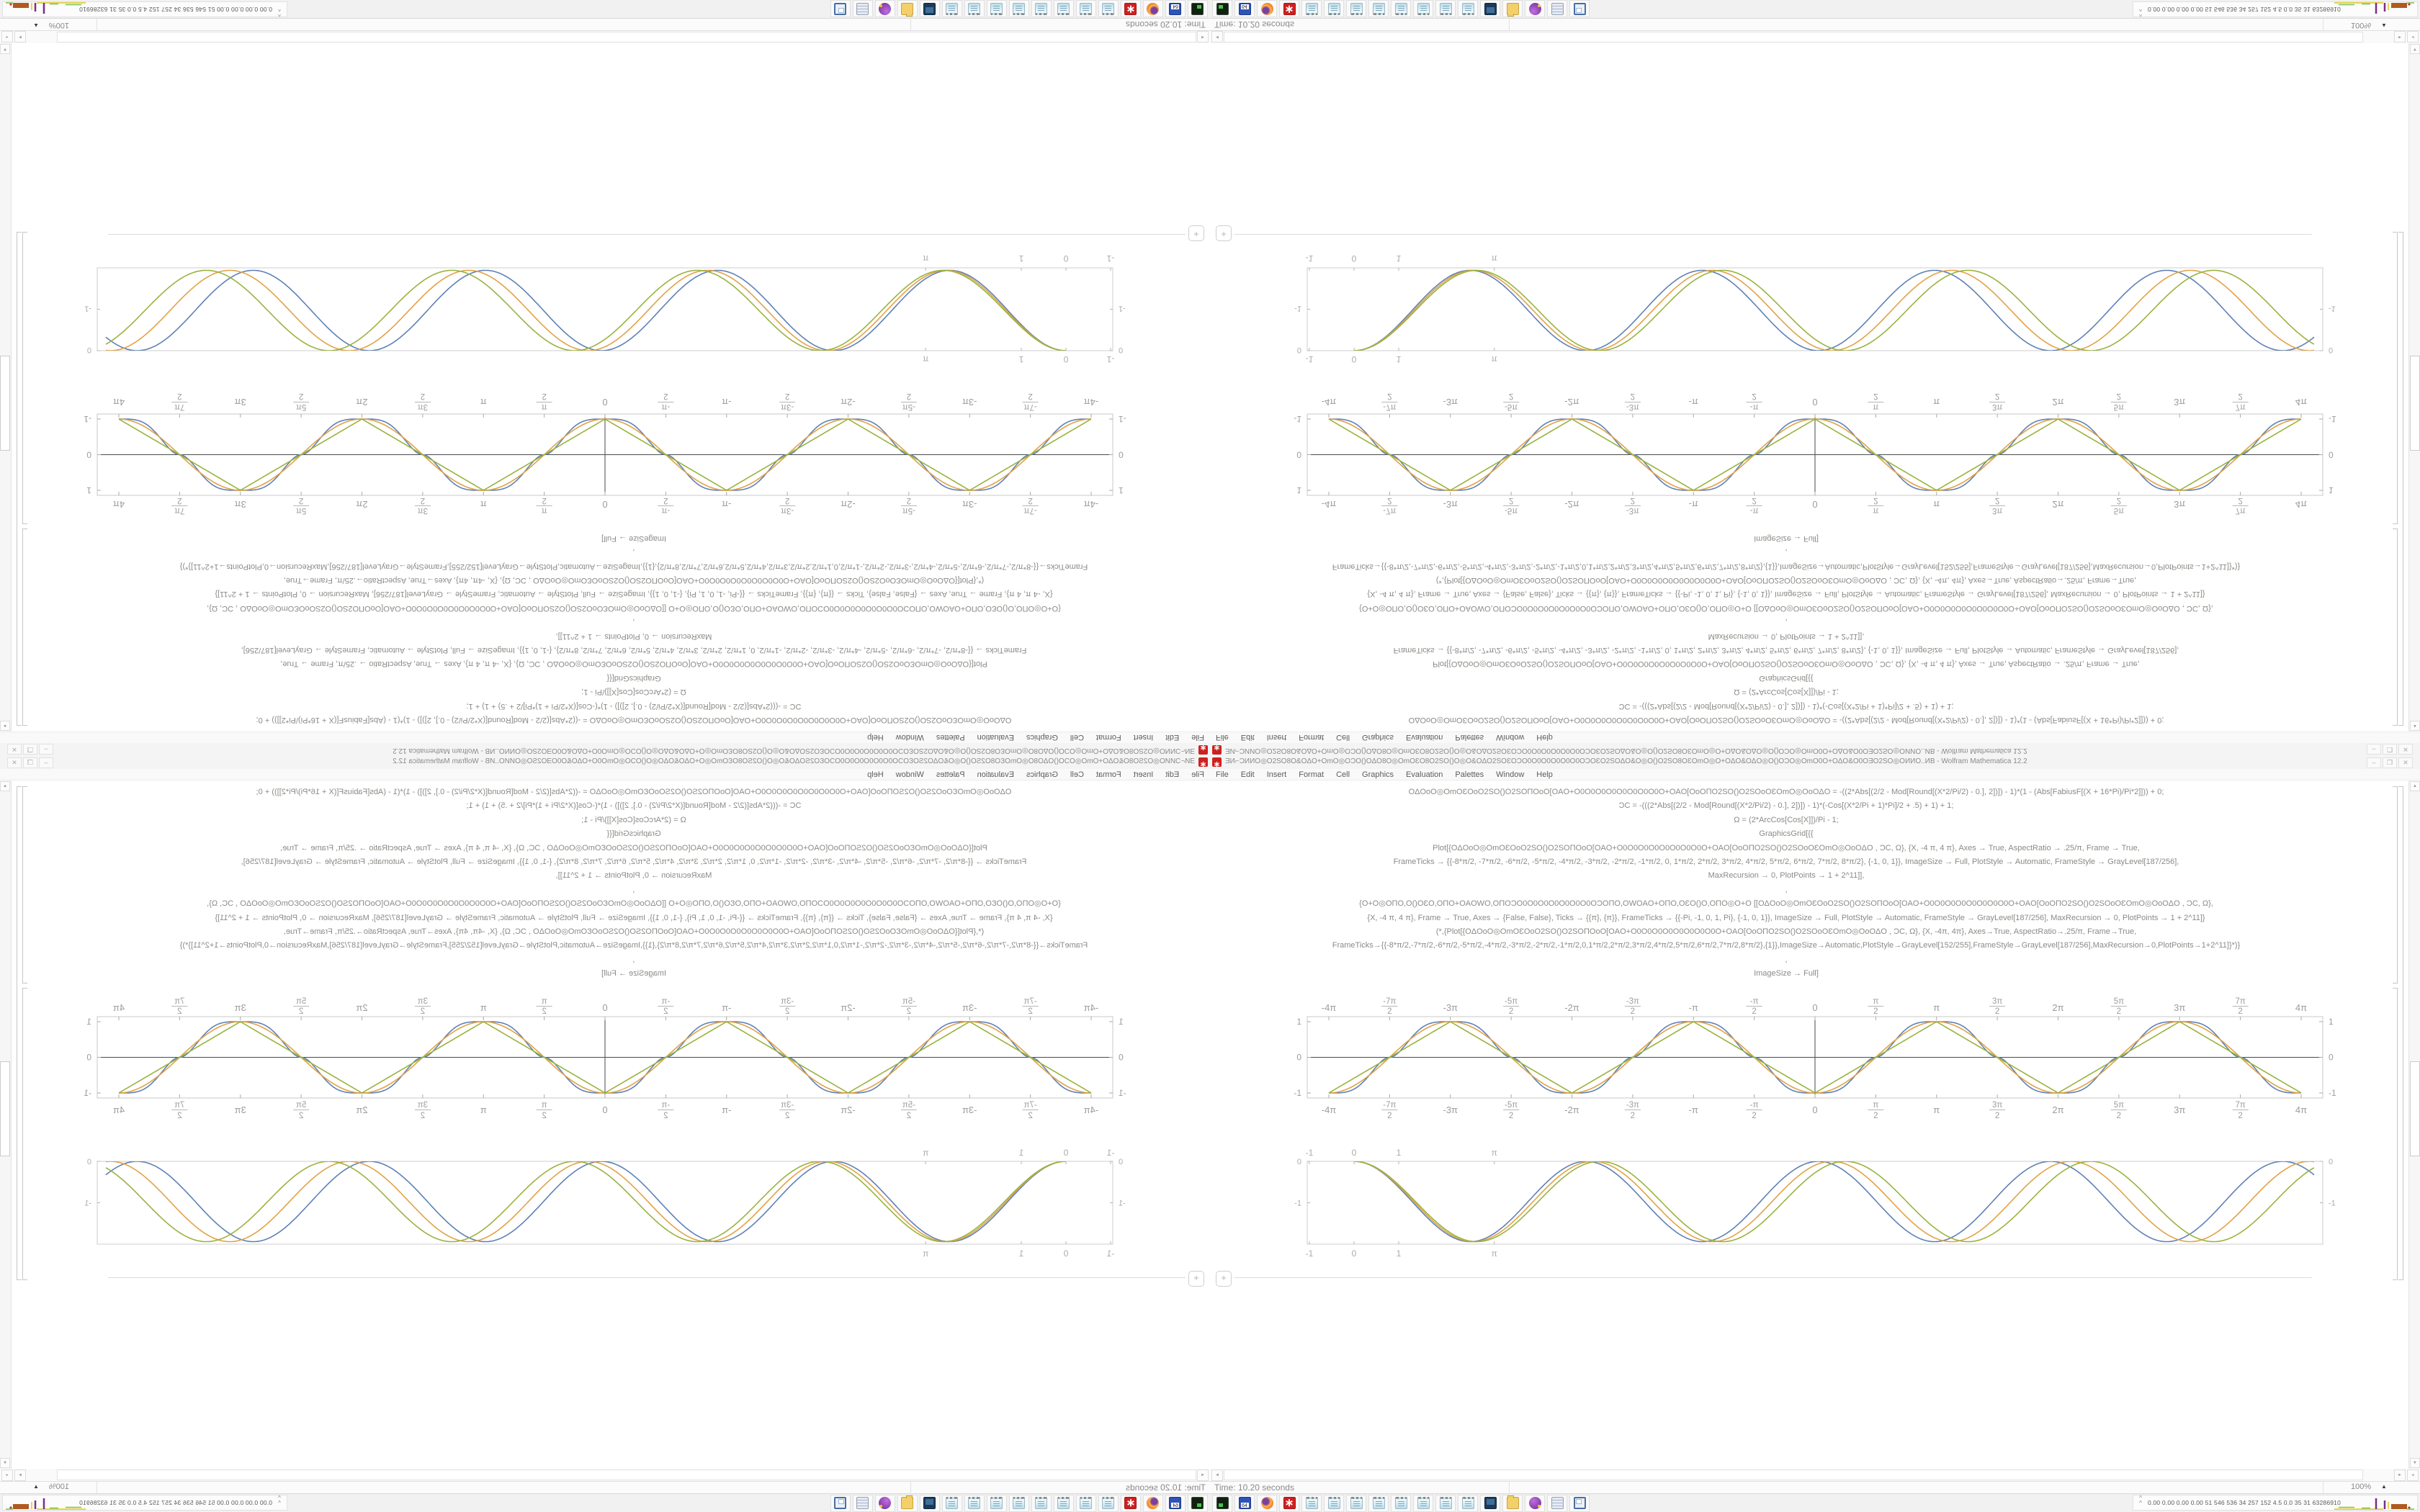 Image resolution: width=2420 pixels, height=1512 pixels. Describe the element at coordinates (1108, 737) in the screenshot. I see `menu-item-format: Format` at that location.